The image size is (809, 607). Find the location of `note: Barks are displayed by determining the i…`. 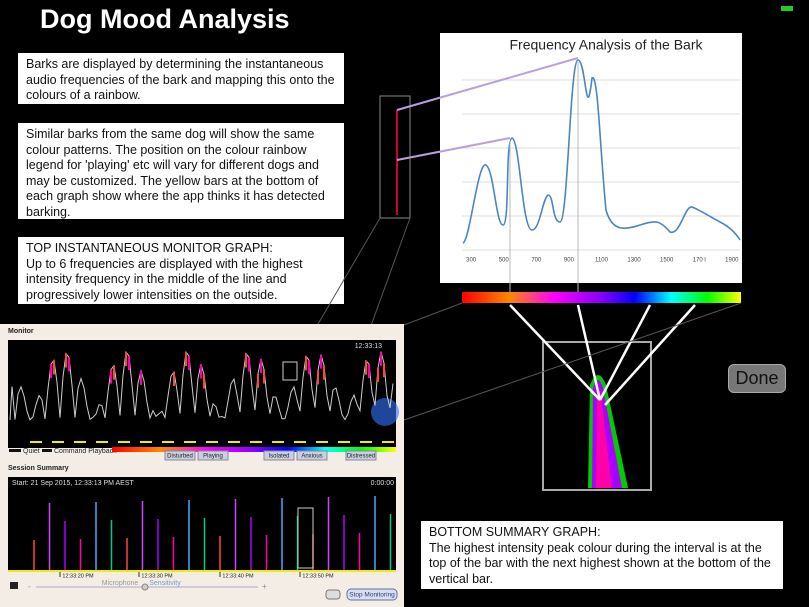

note: Barks are displayed by determining the i… is located at coordinates (181, 78).